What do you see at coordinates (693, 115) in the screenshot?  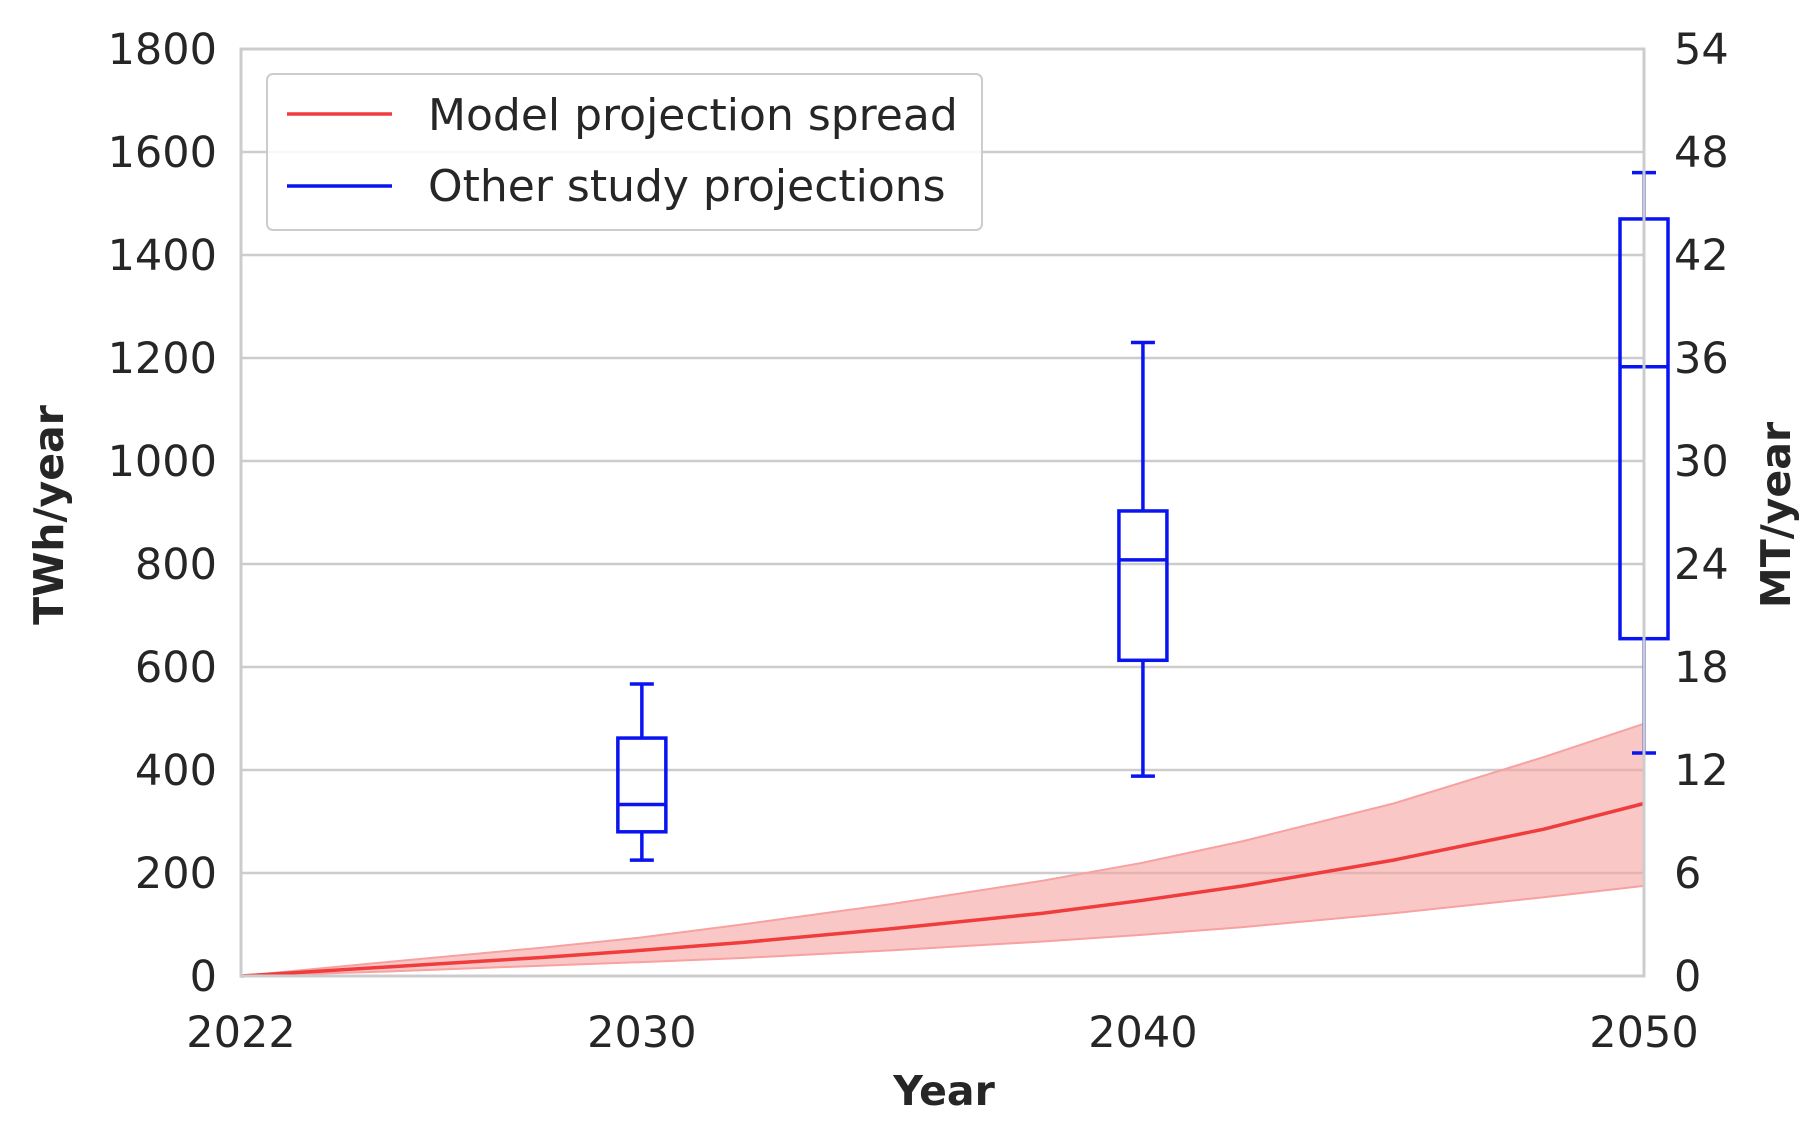 I see `legend-label-model-projection: Model projection spread` at bounding box center [693, 115].